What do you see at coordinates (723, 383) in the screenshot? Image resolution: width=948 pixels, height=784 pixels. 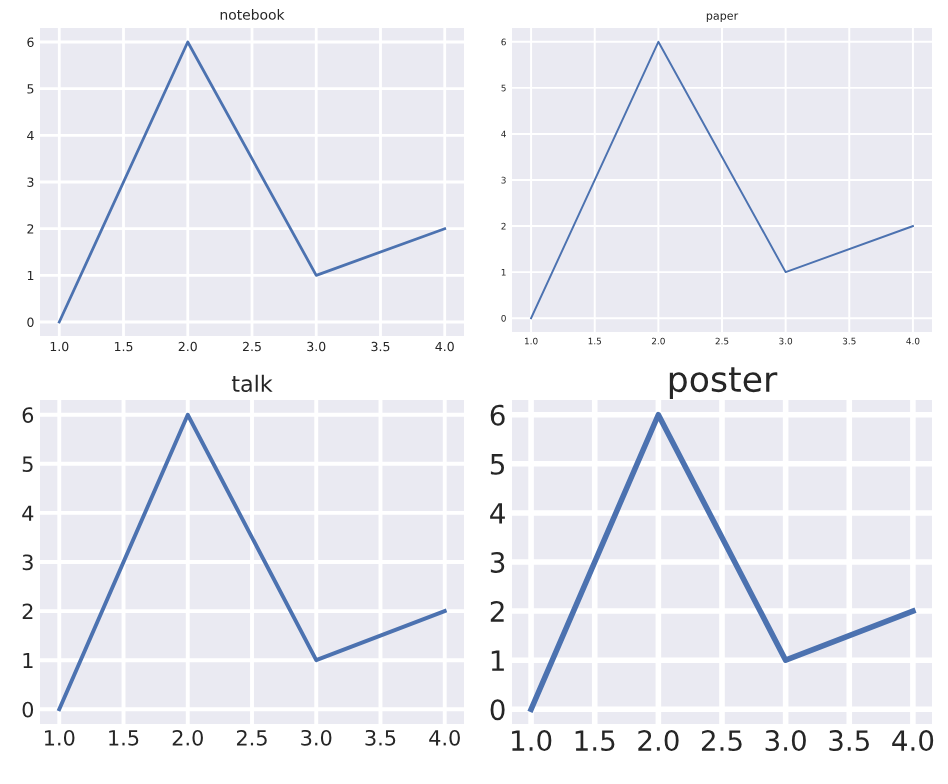 I see `chart-title: poster` at bounding box center [723, 383].